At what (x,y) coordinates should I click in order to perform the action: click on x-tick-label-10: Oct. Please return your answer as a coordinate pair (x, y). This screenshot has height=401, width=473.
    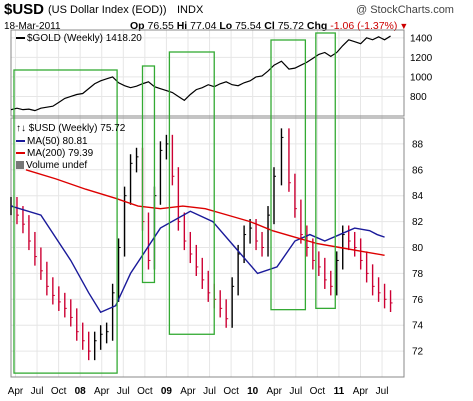
    Looking at the image, I should click on (231, 391).